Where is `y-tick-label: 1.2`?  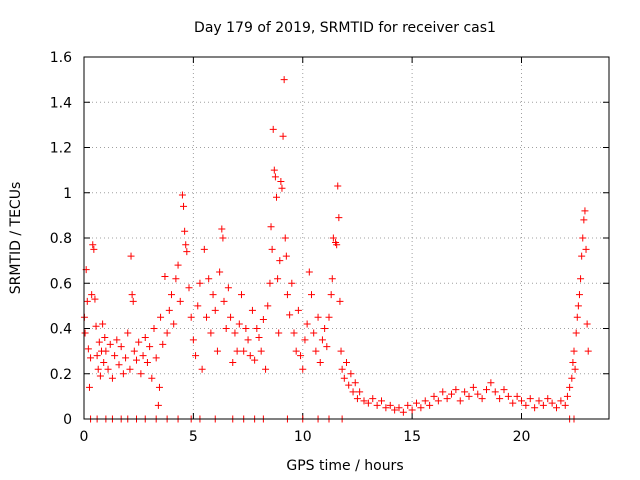
y-tick-label: 1.2 is located at coordinates (61, 149).